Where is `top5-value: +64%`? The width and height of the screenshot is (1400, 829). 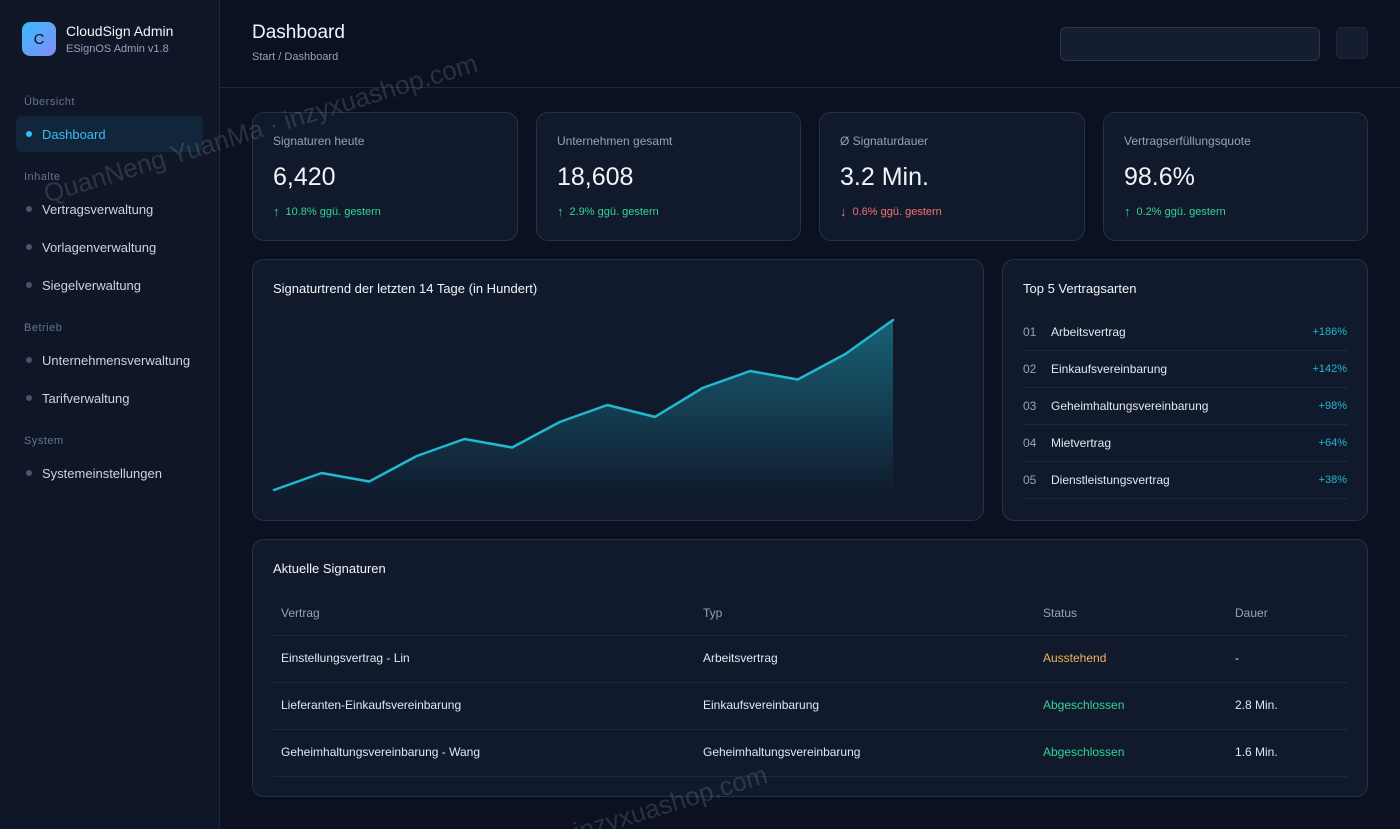 top5-value: +64% is located at coordinates (1332, 443).